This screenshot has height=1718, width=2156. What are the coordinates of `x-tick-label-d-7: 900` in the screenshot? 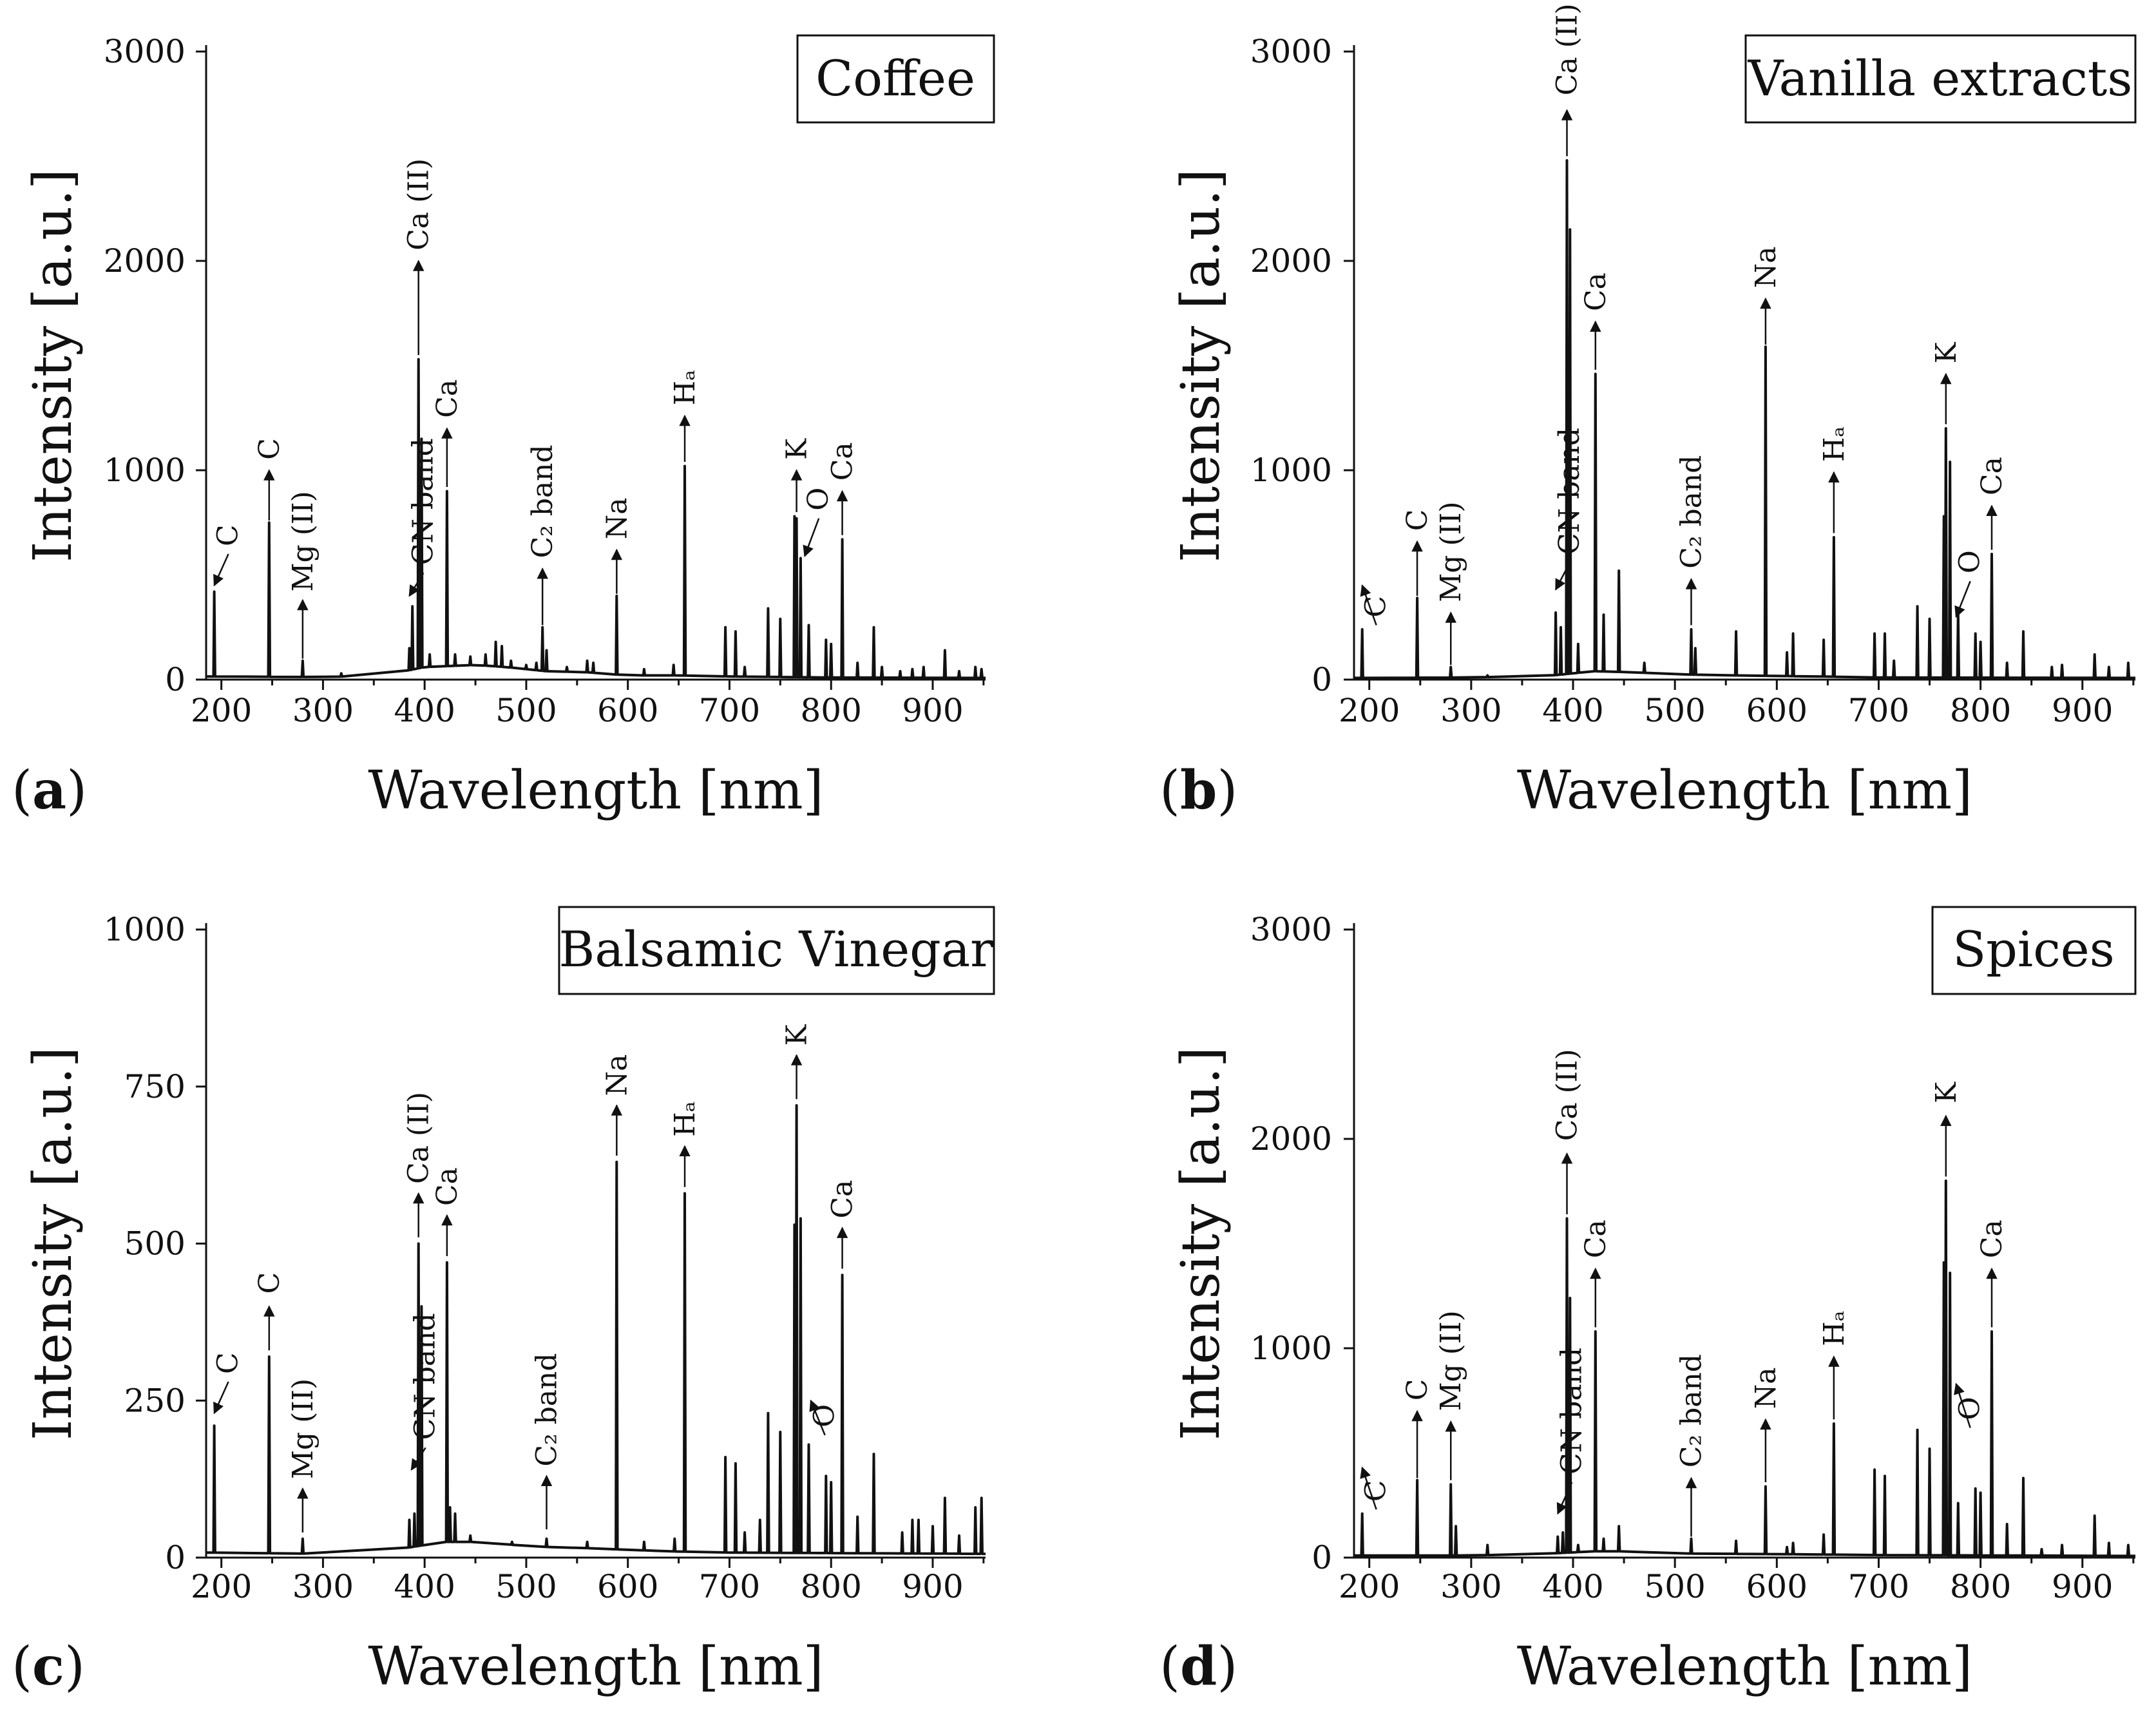 It's located at (2082, 1586).